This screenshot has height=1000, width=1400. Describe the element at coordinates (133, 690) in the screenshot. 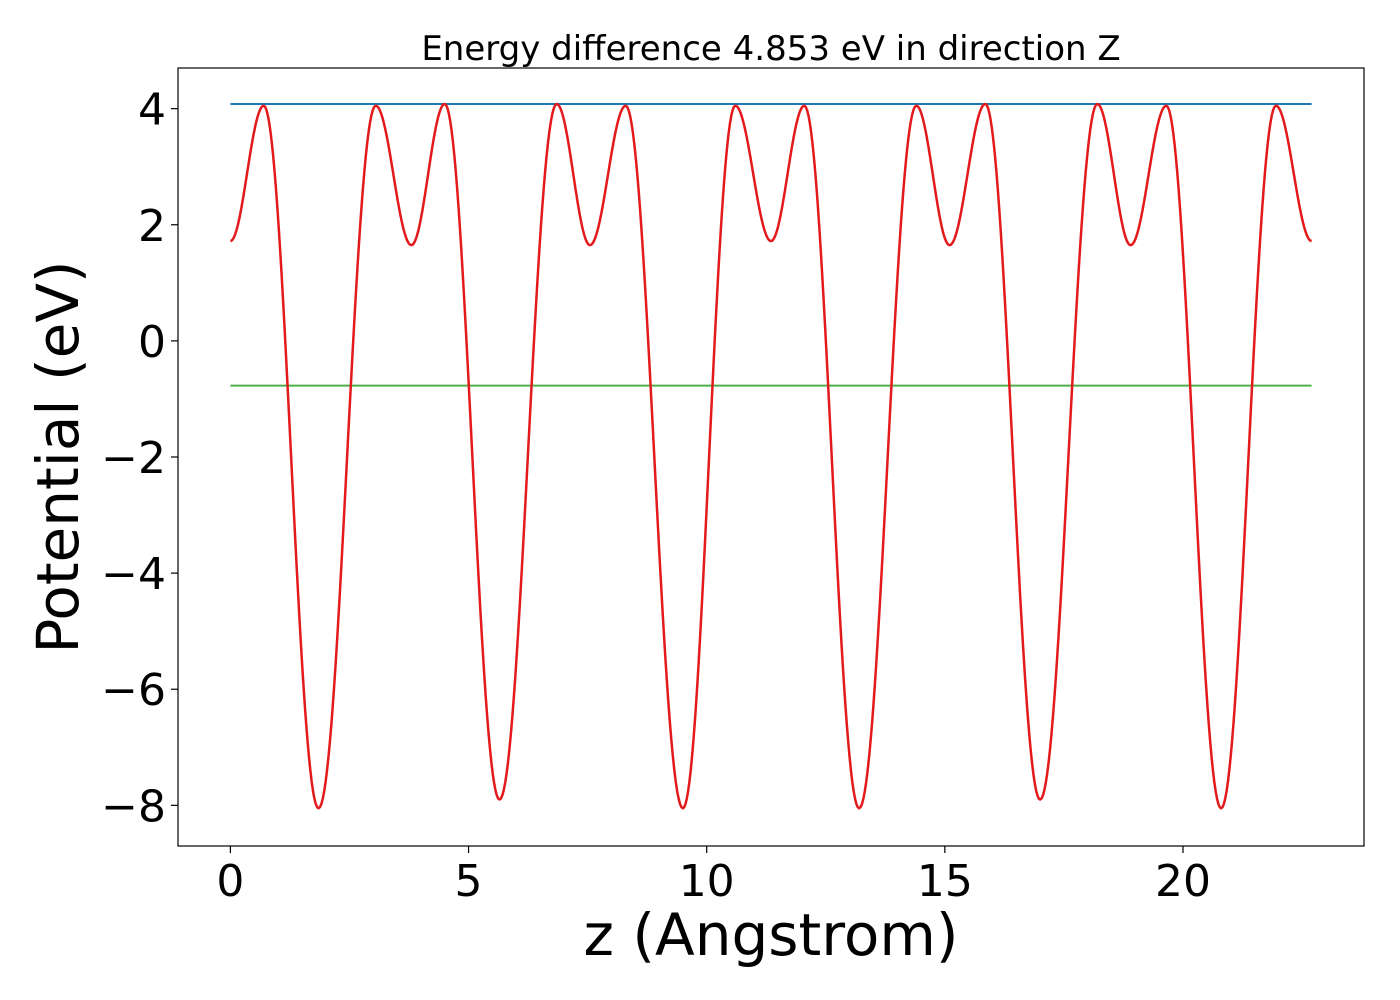

I see `y-tick-label: −6` at that location.